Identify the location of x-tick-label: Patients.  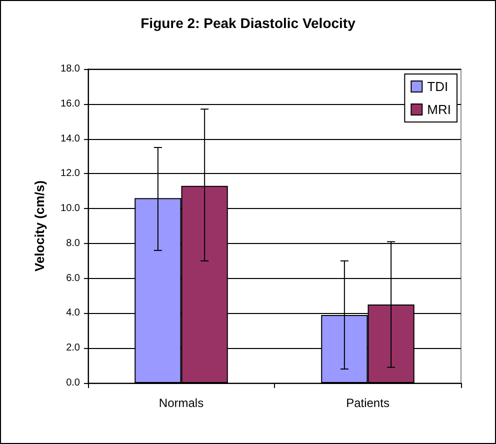
(368, 403).